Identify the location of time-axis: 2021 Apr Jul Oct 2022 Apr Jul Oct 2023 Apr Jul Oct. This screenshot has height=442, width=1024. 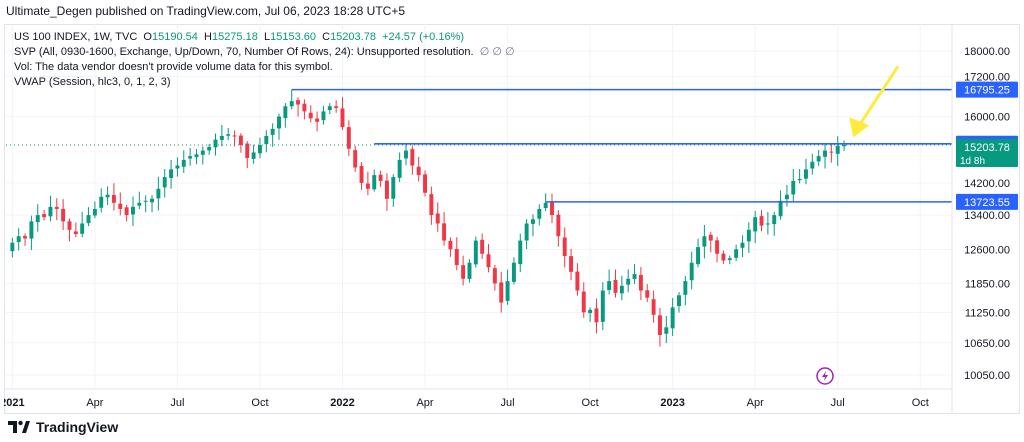
(478, 388).